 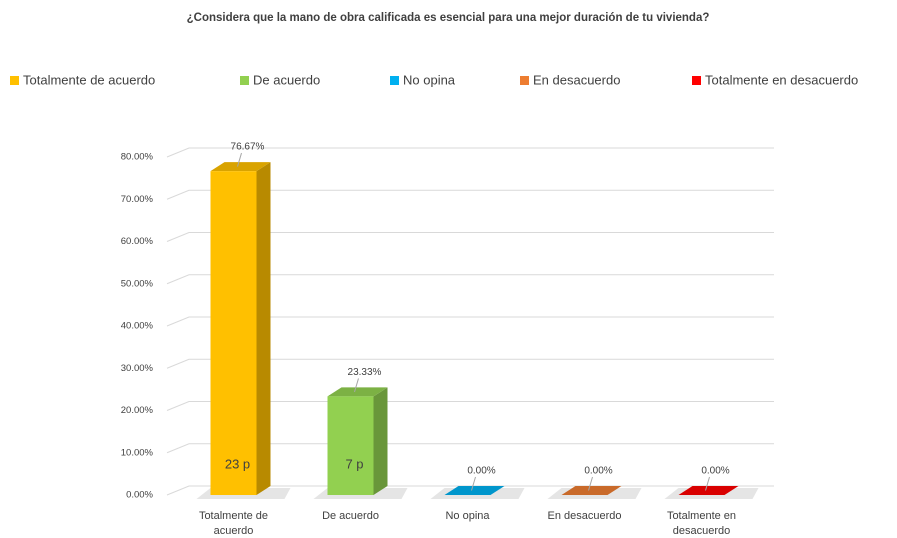 What do you see at coordinates (576, 79) in the screenshot?
I see `legend-label: En desacuerdo` at bounding box center [576, 79].